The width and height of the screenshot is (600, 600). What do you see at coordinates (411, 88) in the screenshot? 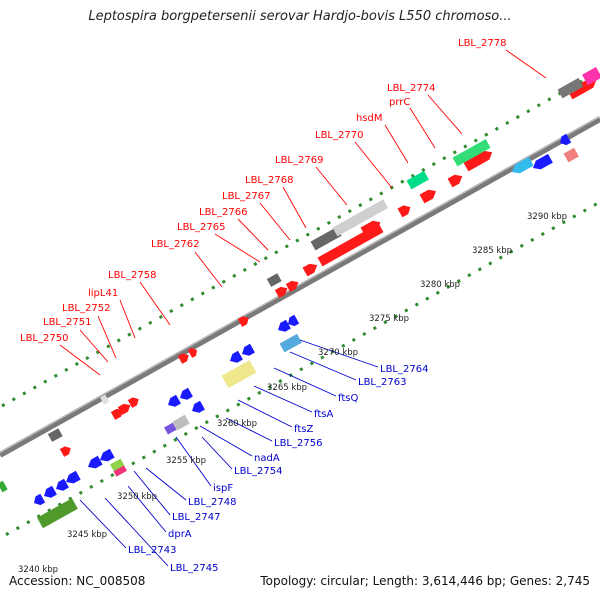
I see `gene-label: LBL_2774` at bounding box center [411, 88].